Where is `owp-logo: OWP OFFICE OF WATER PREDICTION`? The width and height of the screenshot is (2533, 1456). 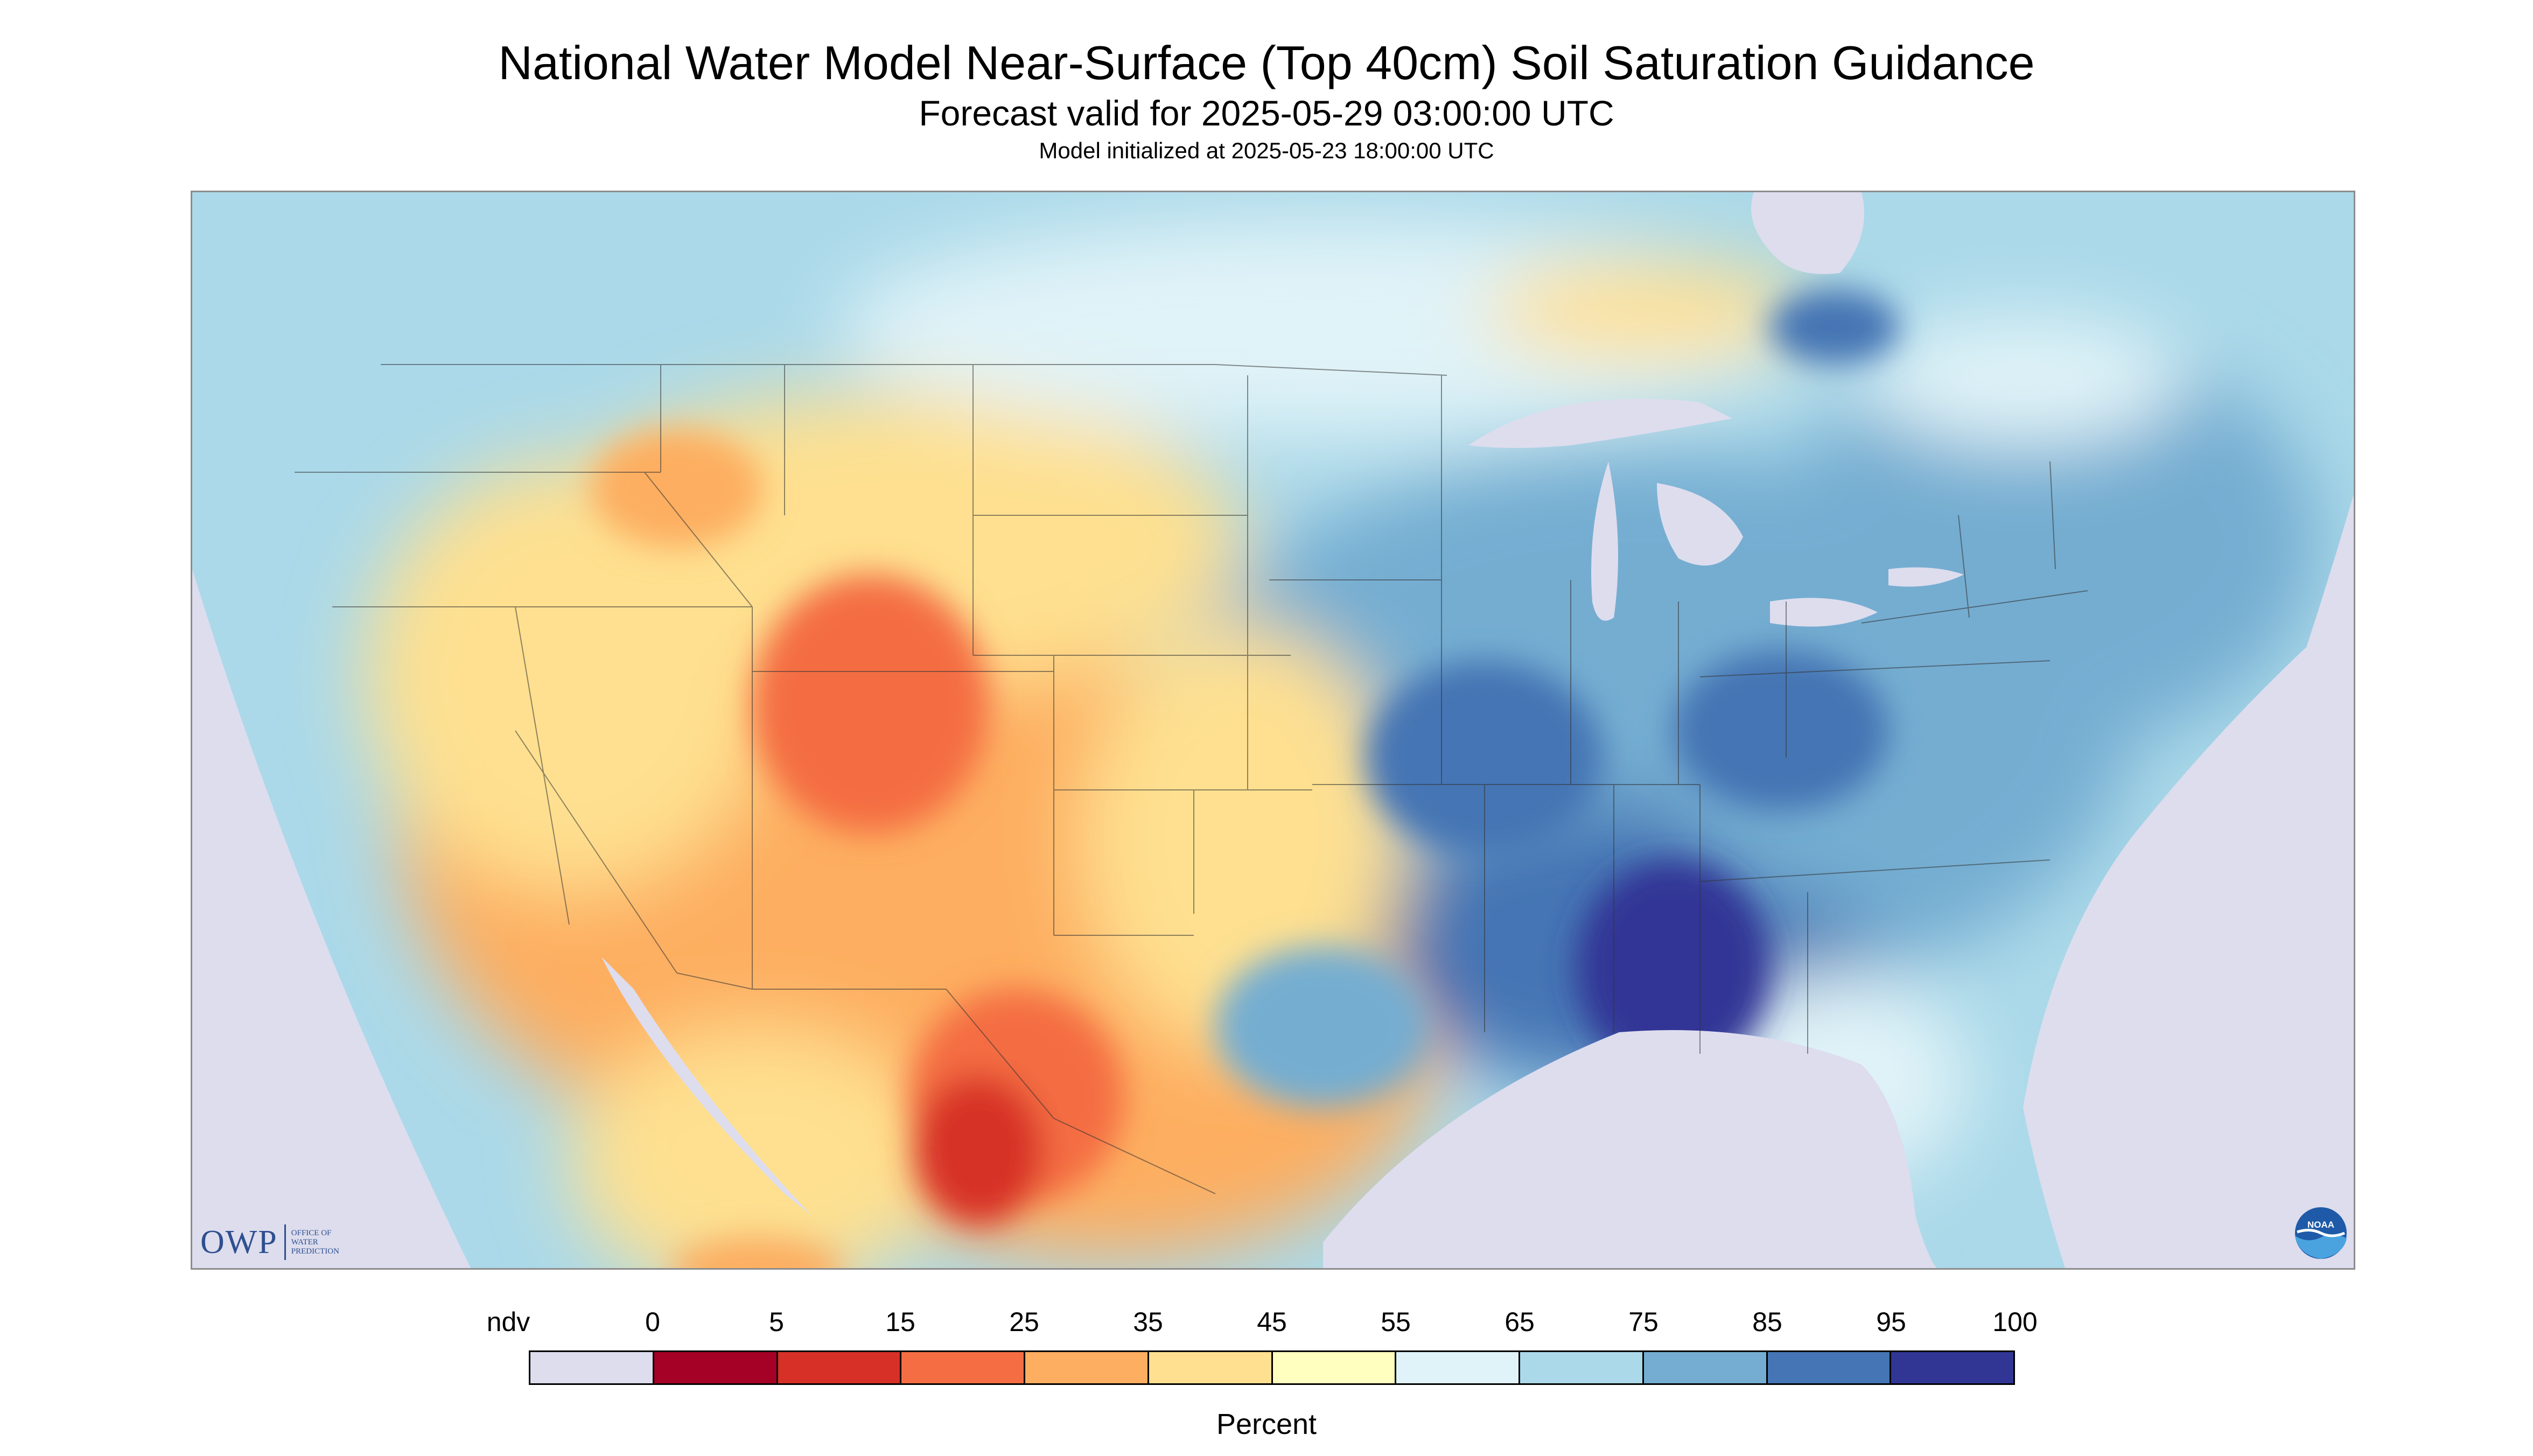 owp-logo: OWP OFFICE OF WATER PREDICTION is located at coordinates (269, 1242).